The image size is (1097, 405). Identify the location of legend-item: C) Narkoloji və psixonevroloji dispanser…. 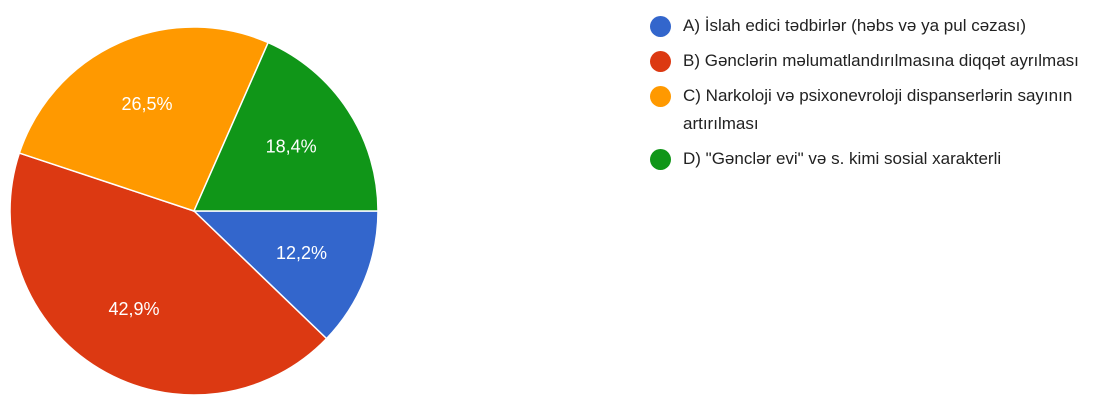
(866, 110).